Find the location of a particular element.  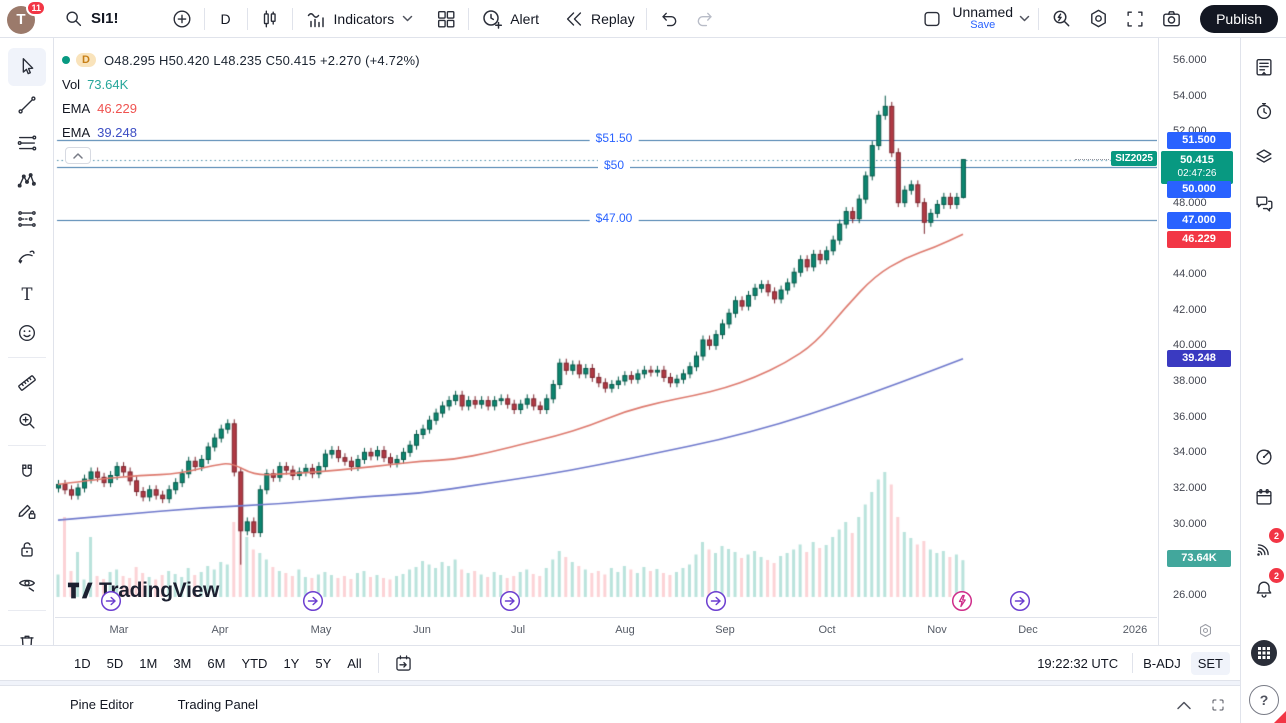

forecast-tool-button is located at coordinates (27, 219).